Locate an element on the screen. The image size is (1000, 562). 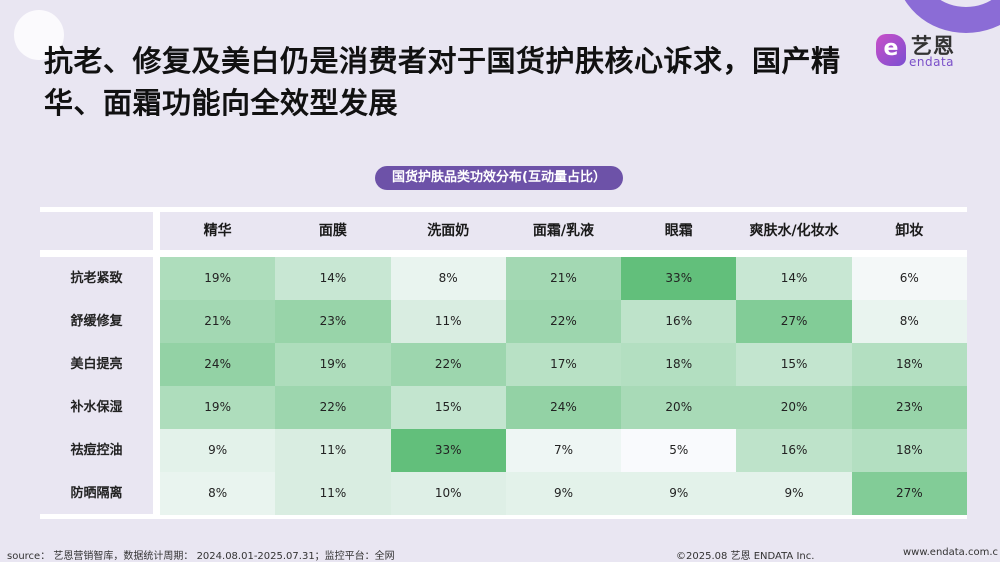
corner-cell is located at coordinates (96, 231).